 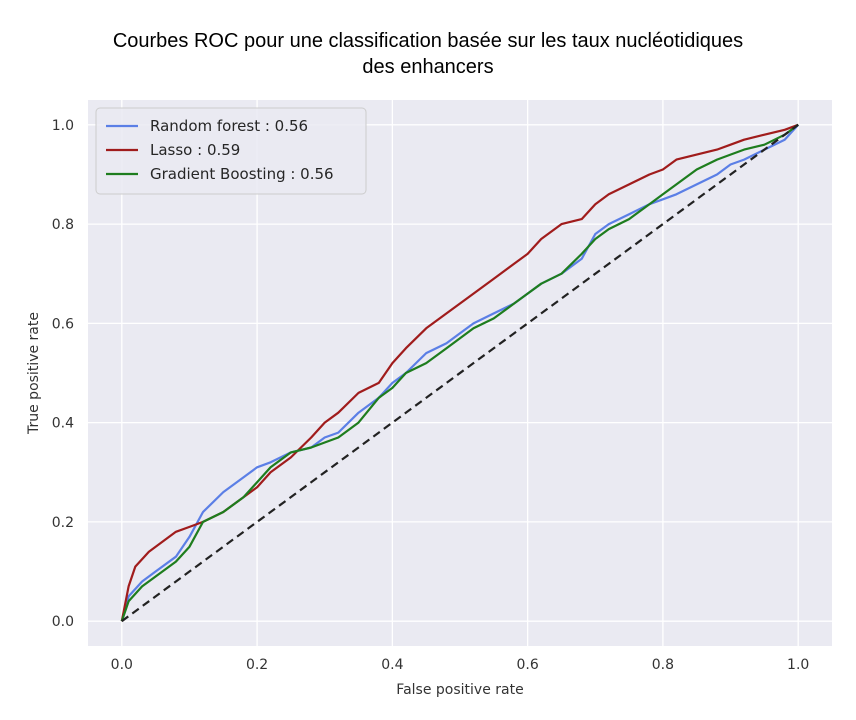 I want to click on x-axis-label: False positive rate, so click(x=459, y=690).